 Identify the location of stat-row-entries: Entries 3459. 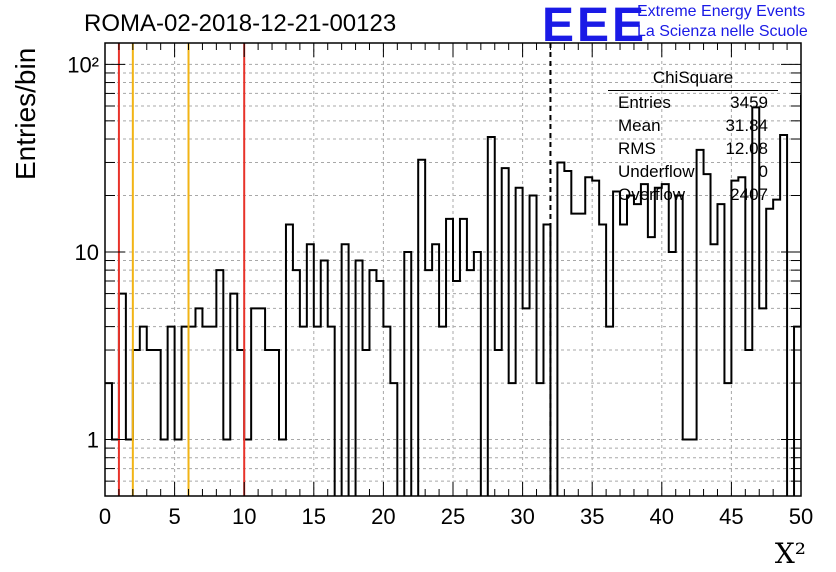
(698, 104).